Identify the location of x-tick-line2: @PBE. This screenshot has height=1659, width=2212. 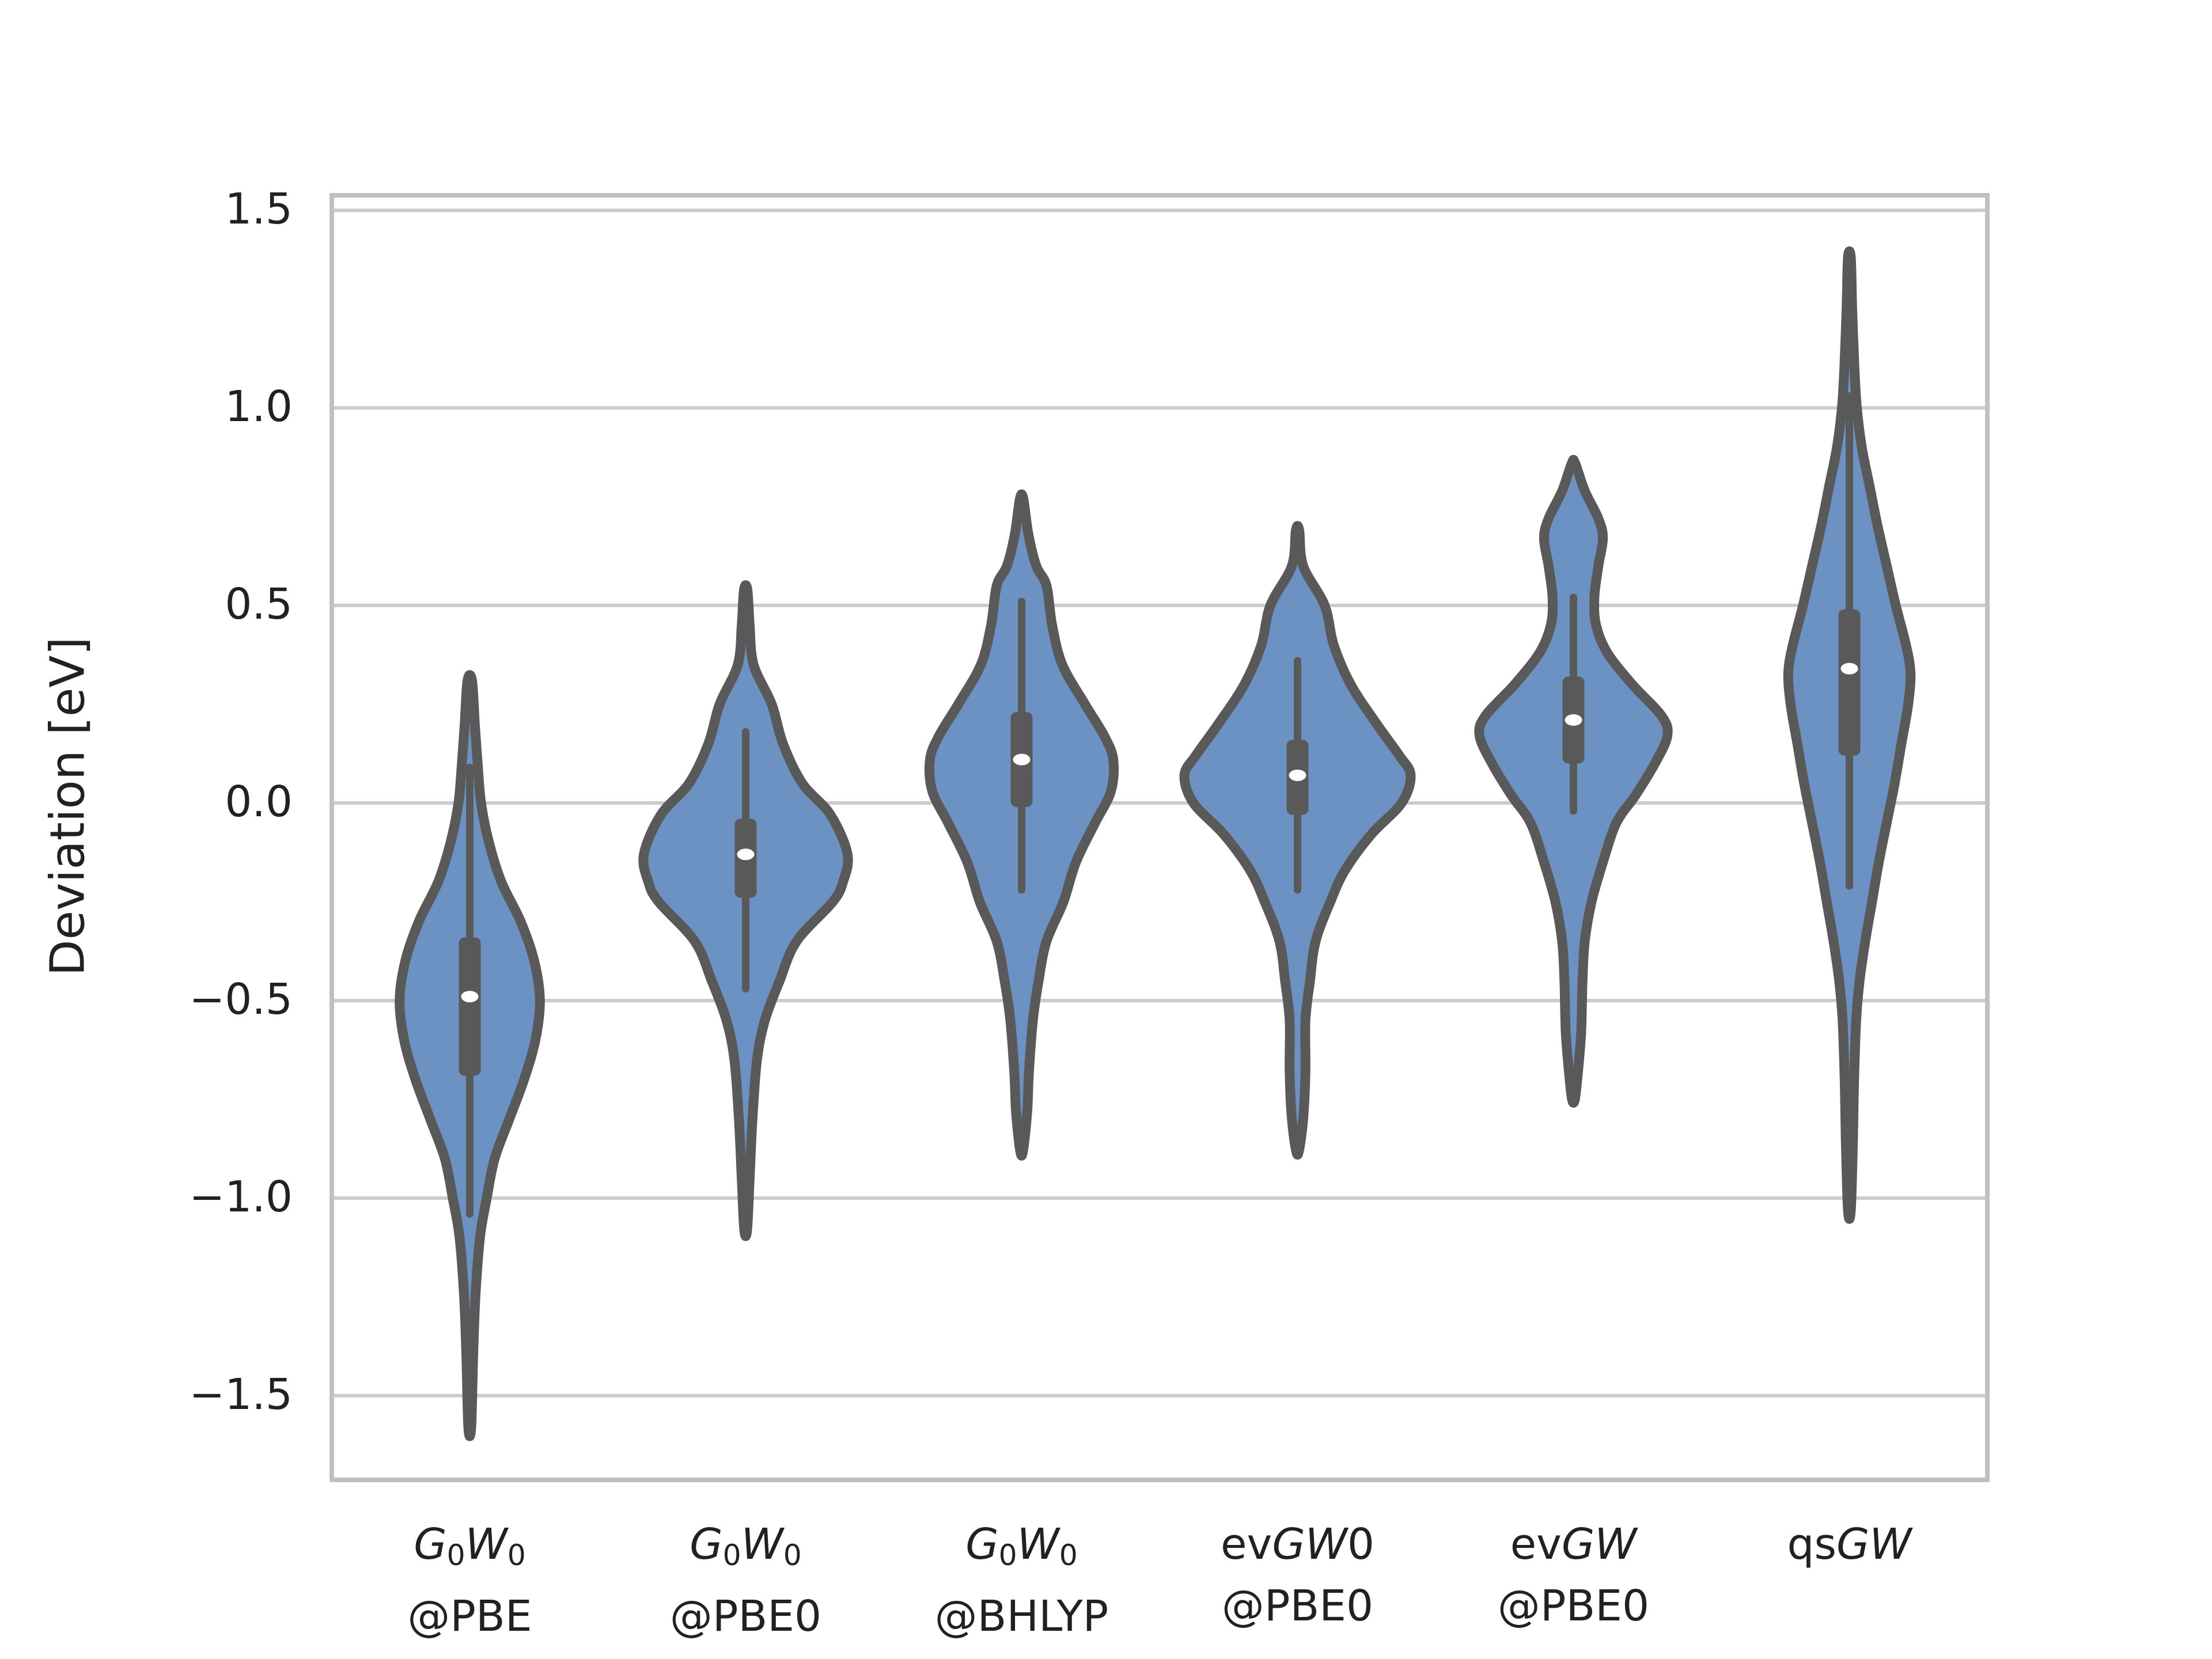
(469, 1617).